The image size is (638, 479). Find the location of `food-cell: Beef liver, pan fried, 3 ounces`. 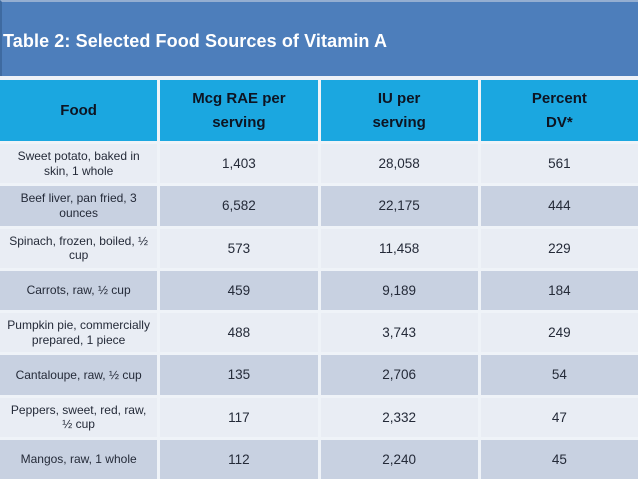

food-cell: Beef liver, pan fried, 3 ounces is located at coordinates (79, 206).